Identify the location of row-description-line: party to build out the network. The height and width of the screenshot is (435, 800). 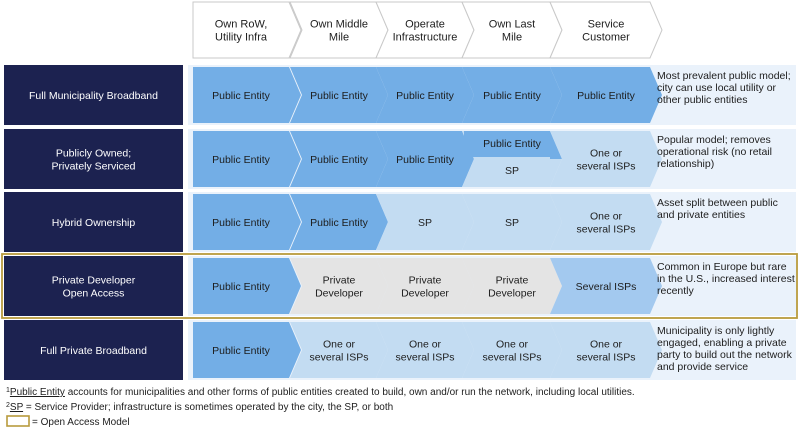
(725, 355).